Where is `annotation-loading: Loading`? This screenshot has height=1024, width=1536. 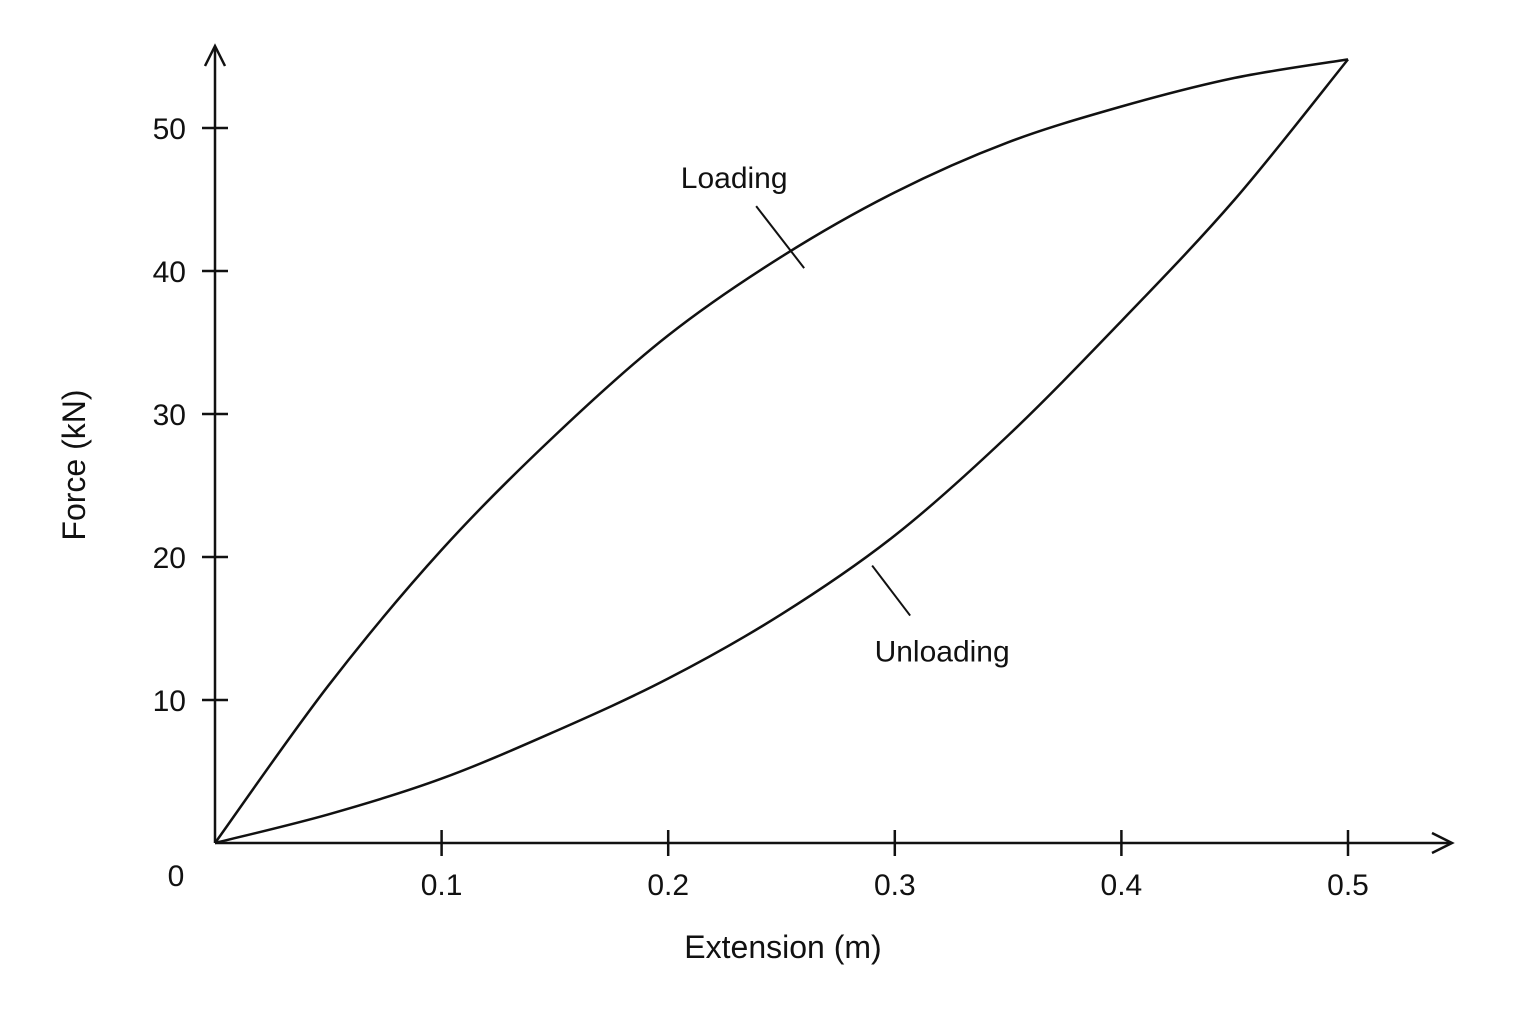
annotation-loading: Loading is located at coordinates (734, 178).